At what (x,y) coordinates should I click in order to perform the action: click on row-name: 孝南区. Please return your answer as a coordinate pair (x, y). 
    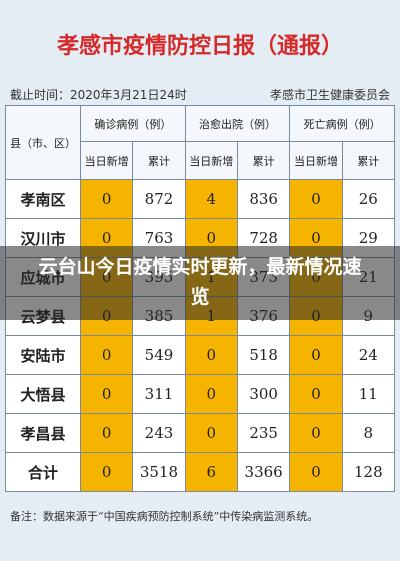
    Looking at the image, I should click on (43, 199).